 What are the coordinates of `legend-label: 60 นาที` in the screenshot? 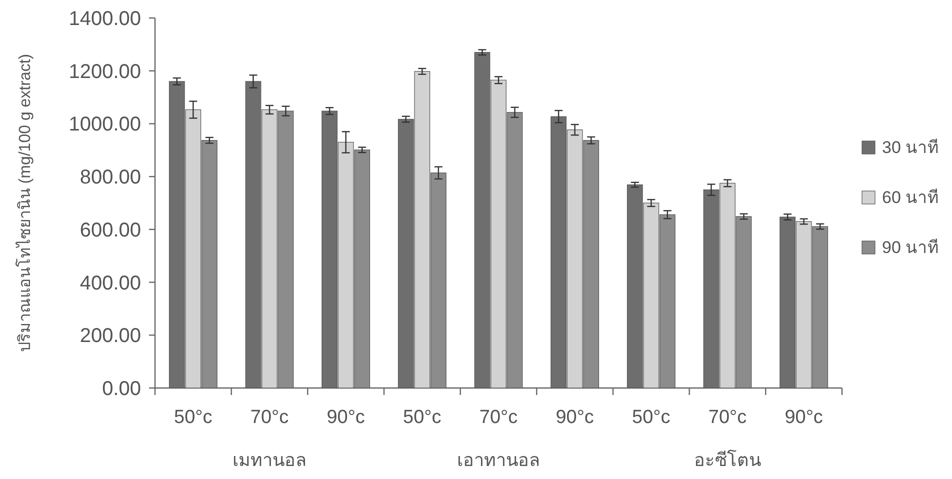 It's located at (910, 197).